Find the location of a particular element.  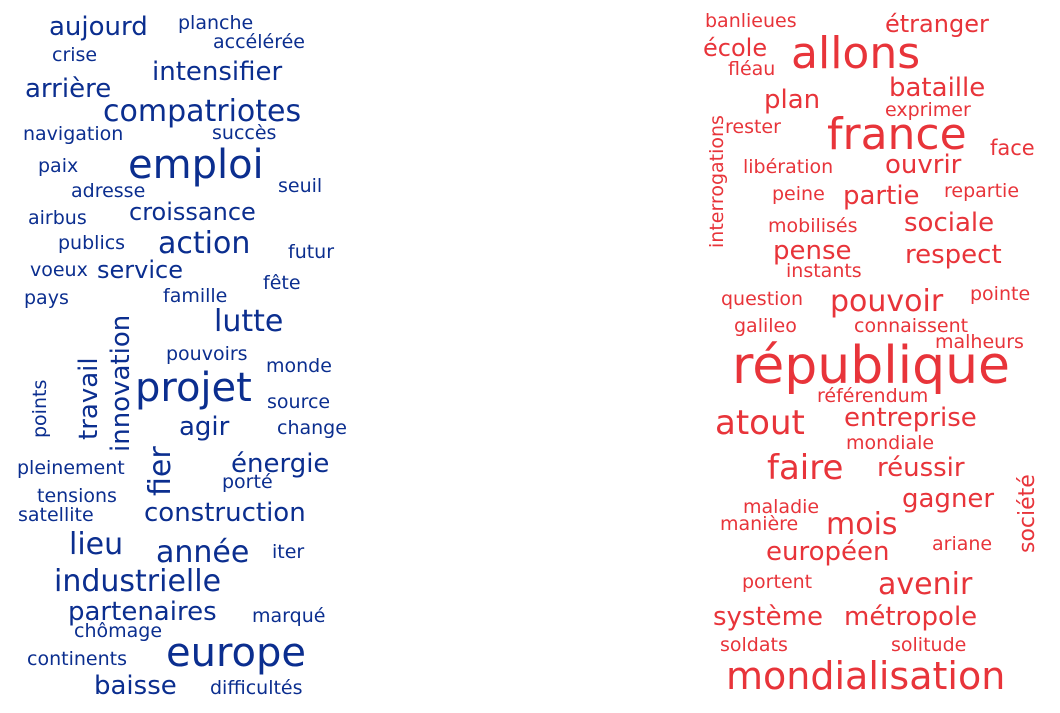

word: société is located at coordinates (1027, 513).